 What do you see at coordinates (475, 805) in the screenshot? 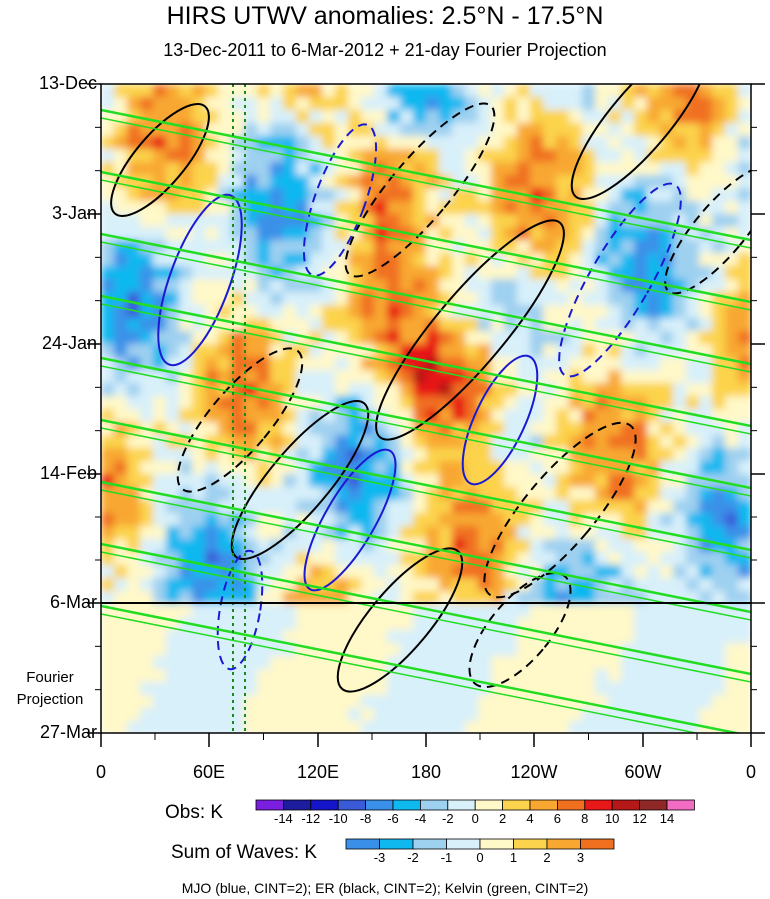
I see `obs-colorbar` at bounding box center [475, 805].